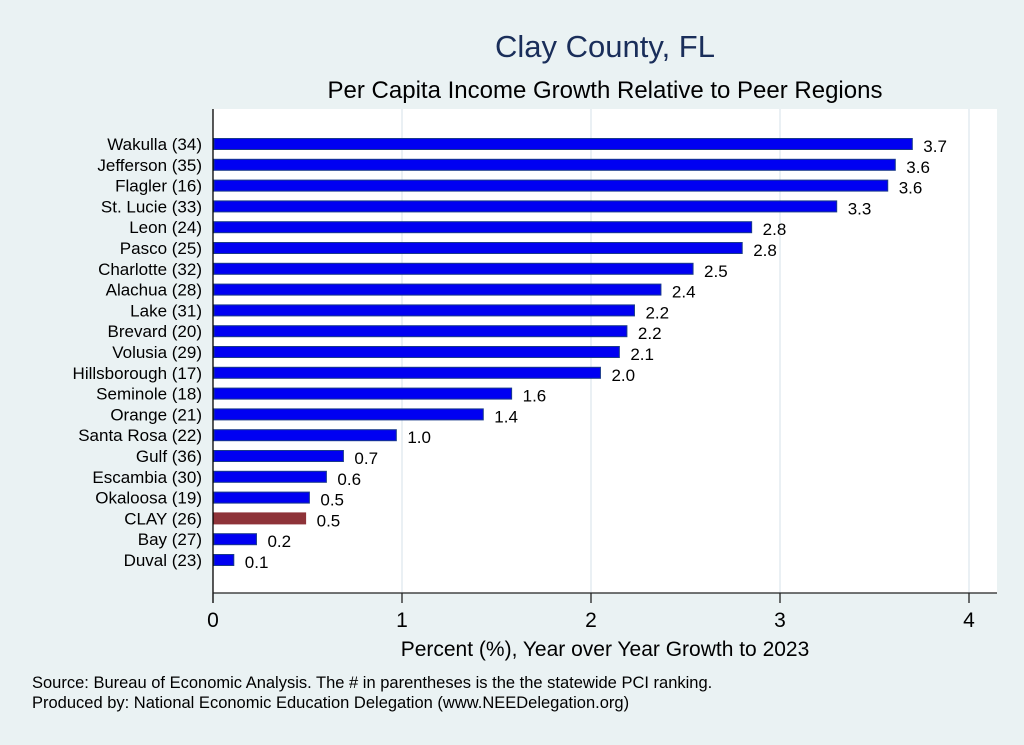 This screenshot has width=1024, height=745. I want to click on value-label: 1.4, so click(506, 416).